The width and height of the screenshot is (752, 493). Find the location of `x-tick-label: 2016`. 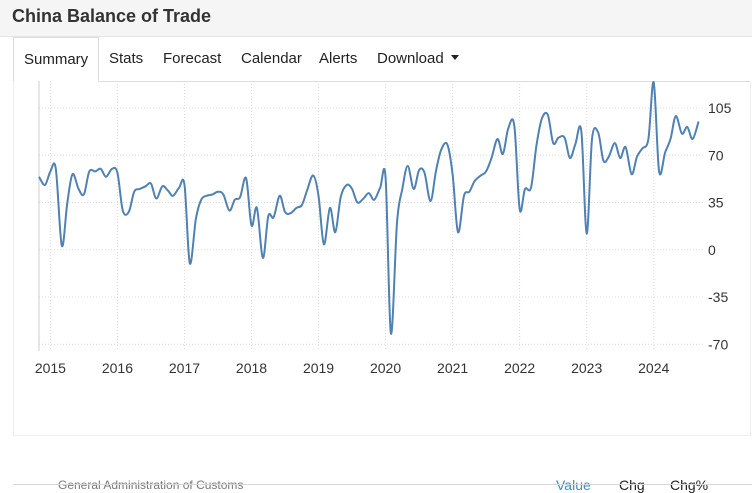

x-tick-label: 2016 is located at coordinates (117, 368).